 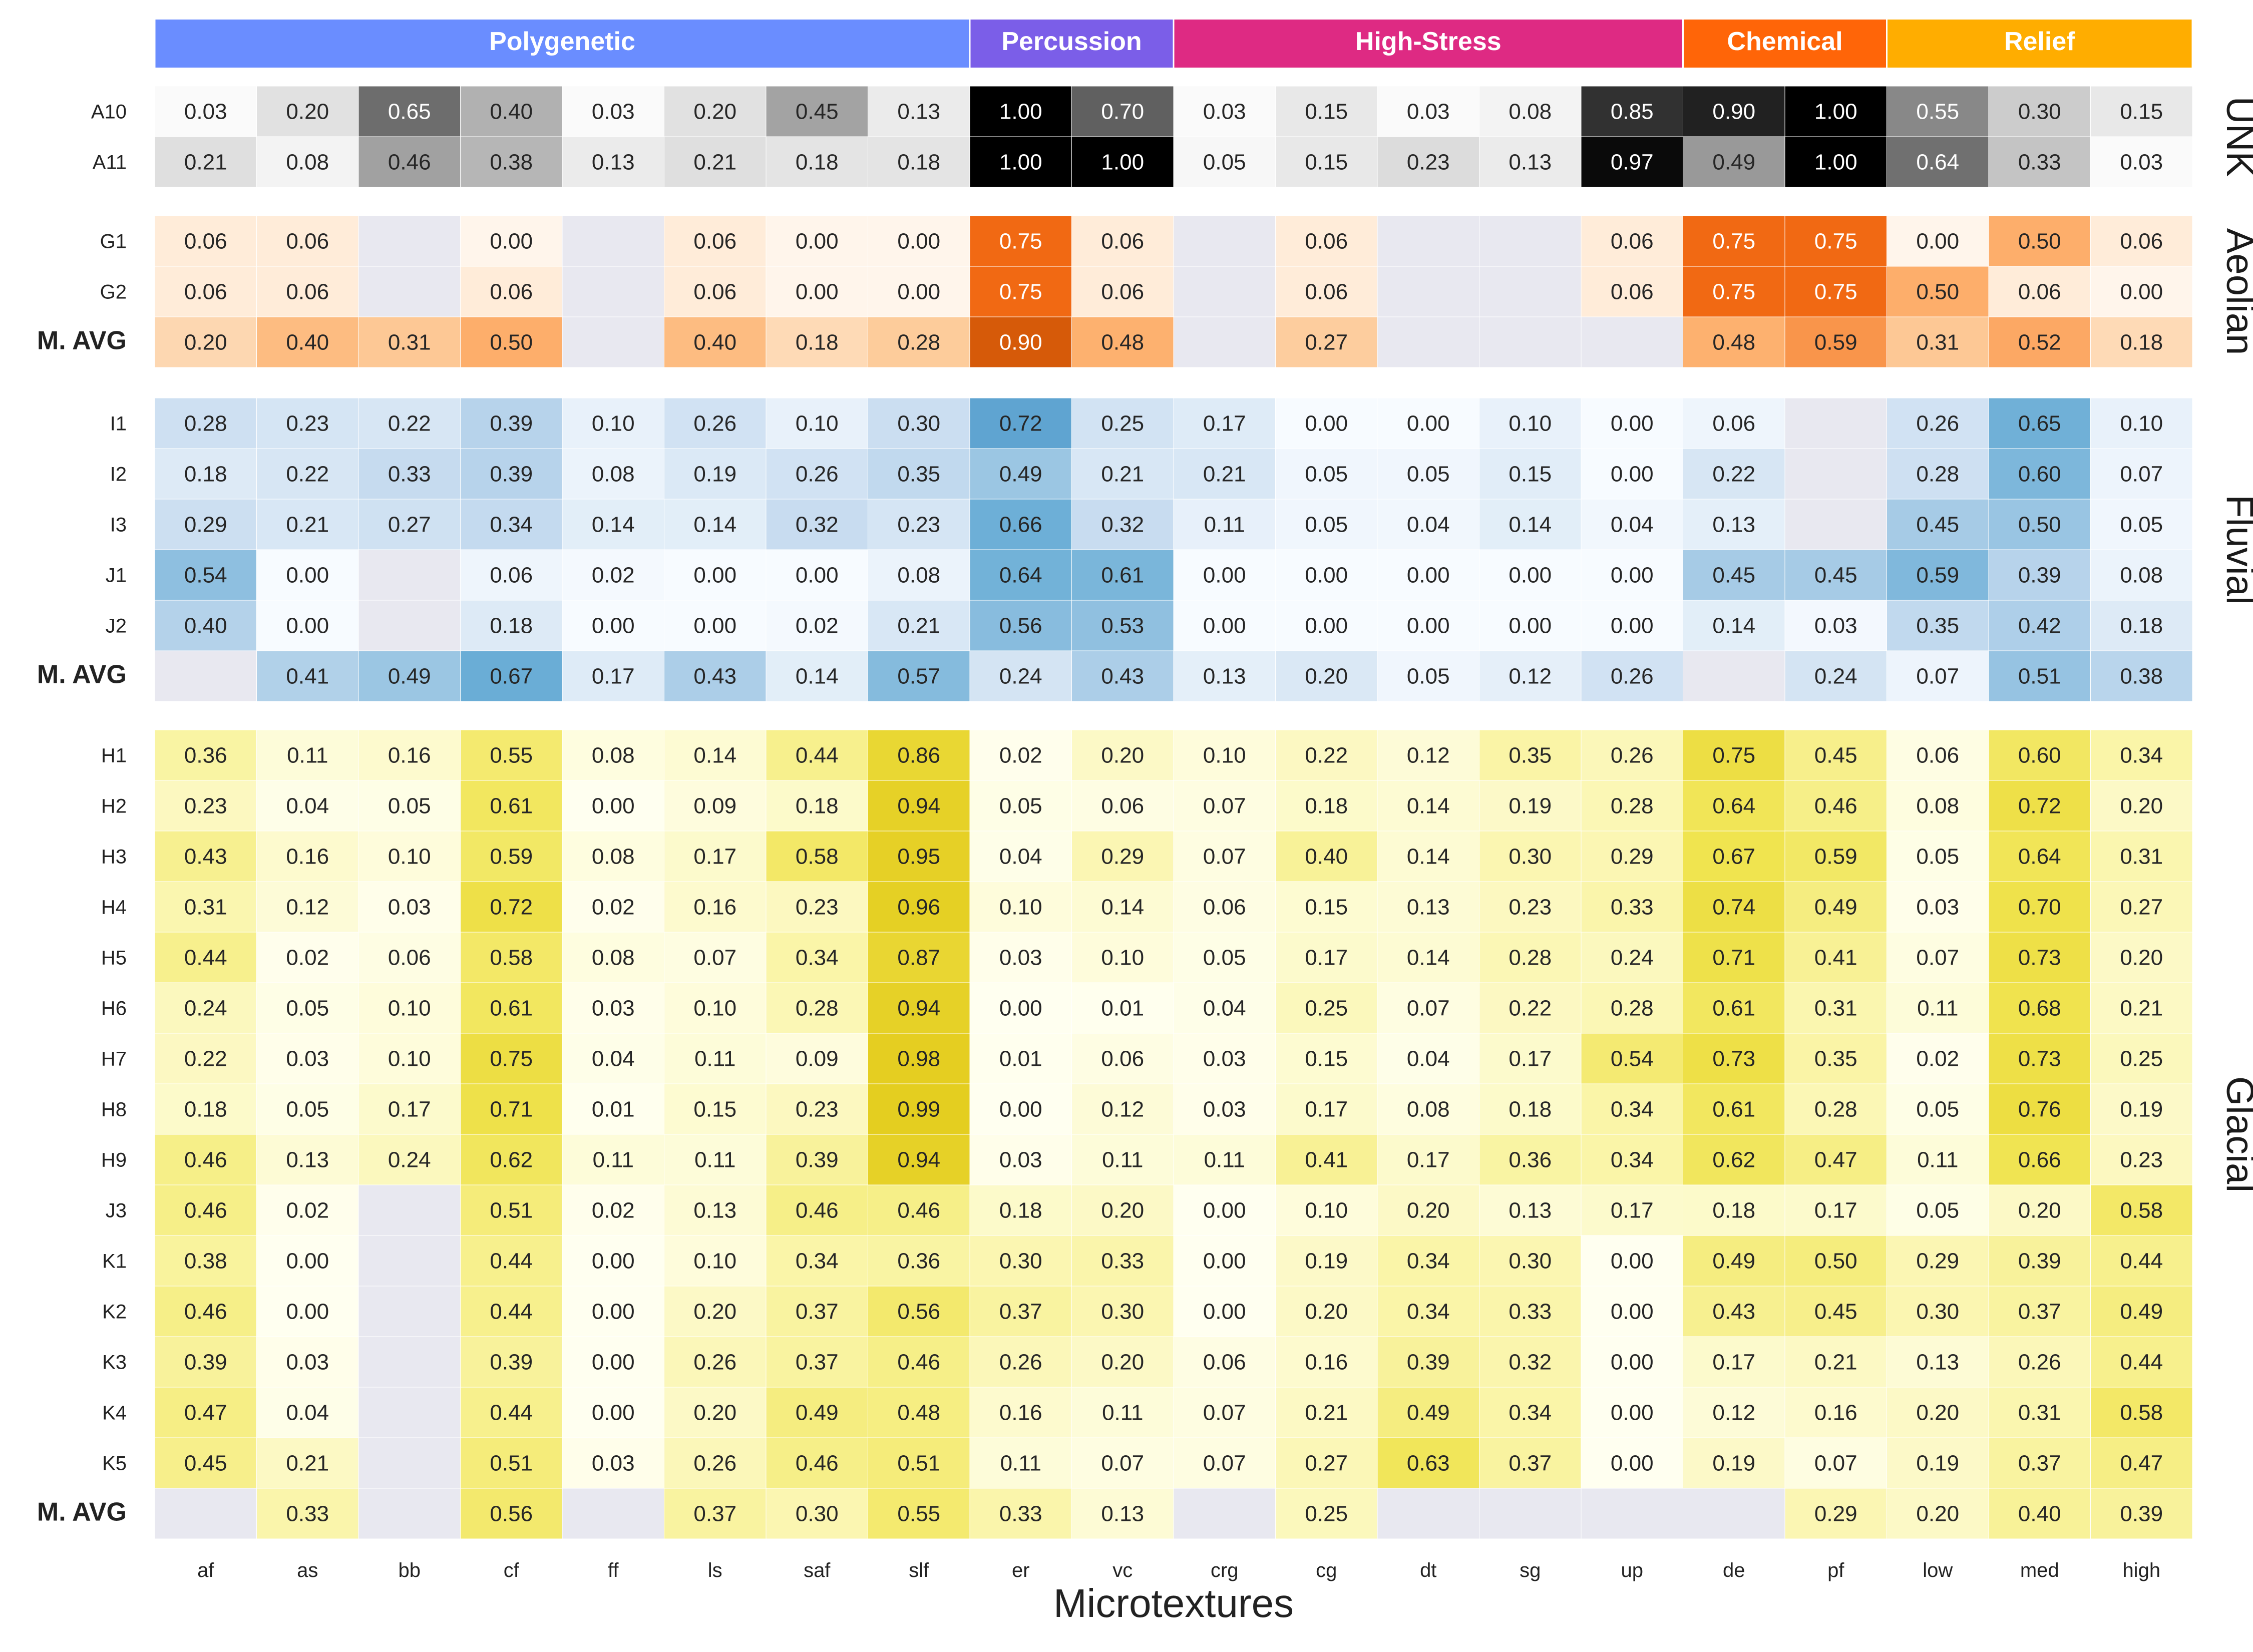 What do you see at coordinates (307, 1362) in the screenshot?
I see `cell-value-label: 0.03` at bounding box center [307, 1362].